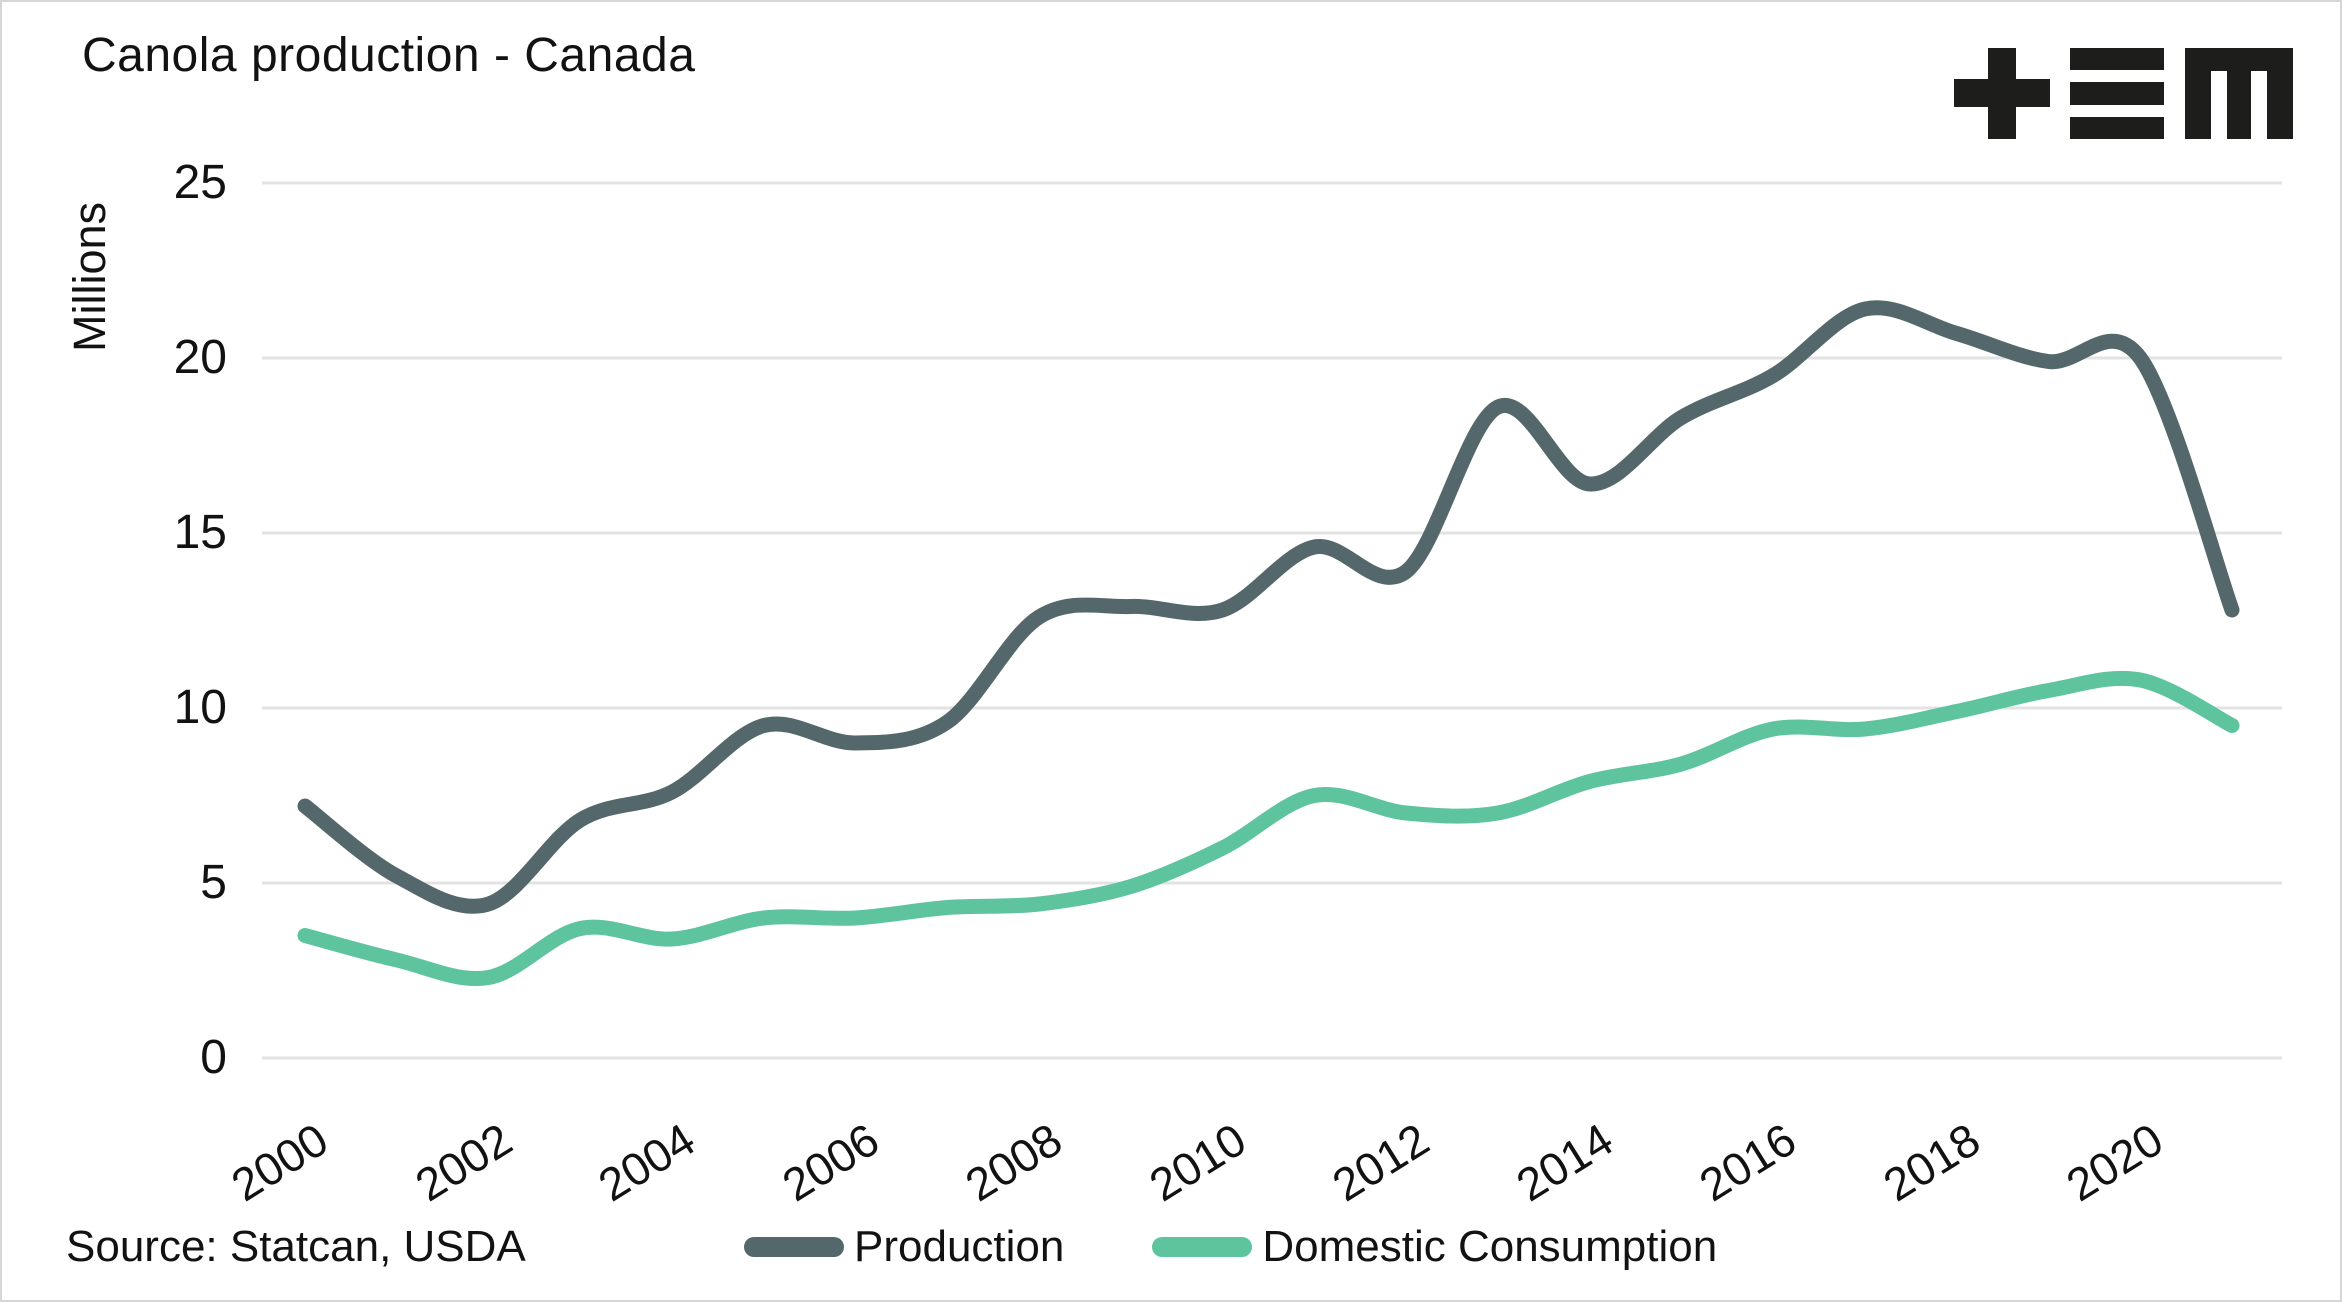  I want to click on logo-m-glyph, so click(2239, 93).